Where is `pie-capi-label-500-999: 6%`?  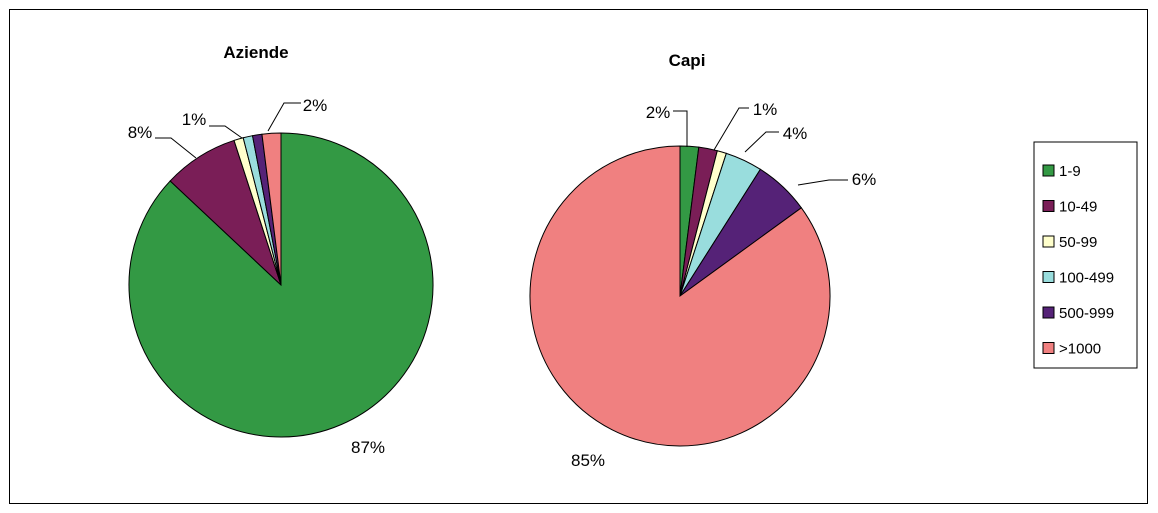
pie-capi-label-500-999: 6% is located at coordinates (864, 179).